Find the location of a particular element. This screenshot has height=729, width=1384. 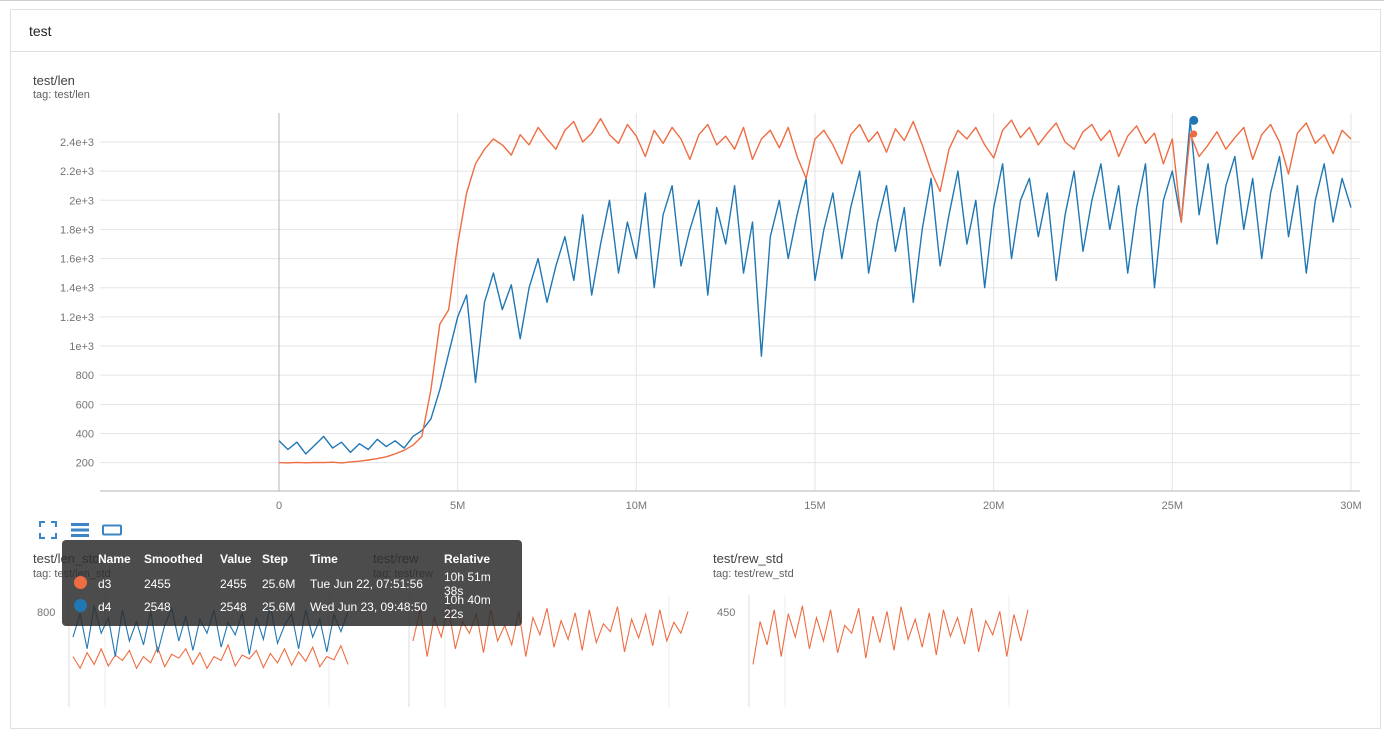

tooltip-header-row: Name Smoothed Value Step Time Relative is located at coordinates (292, 559).